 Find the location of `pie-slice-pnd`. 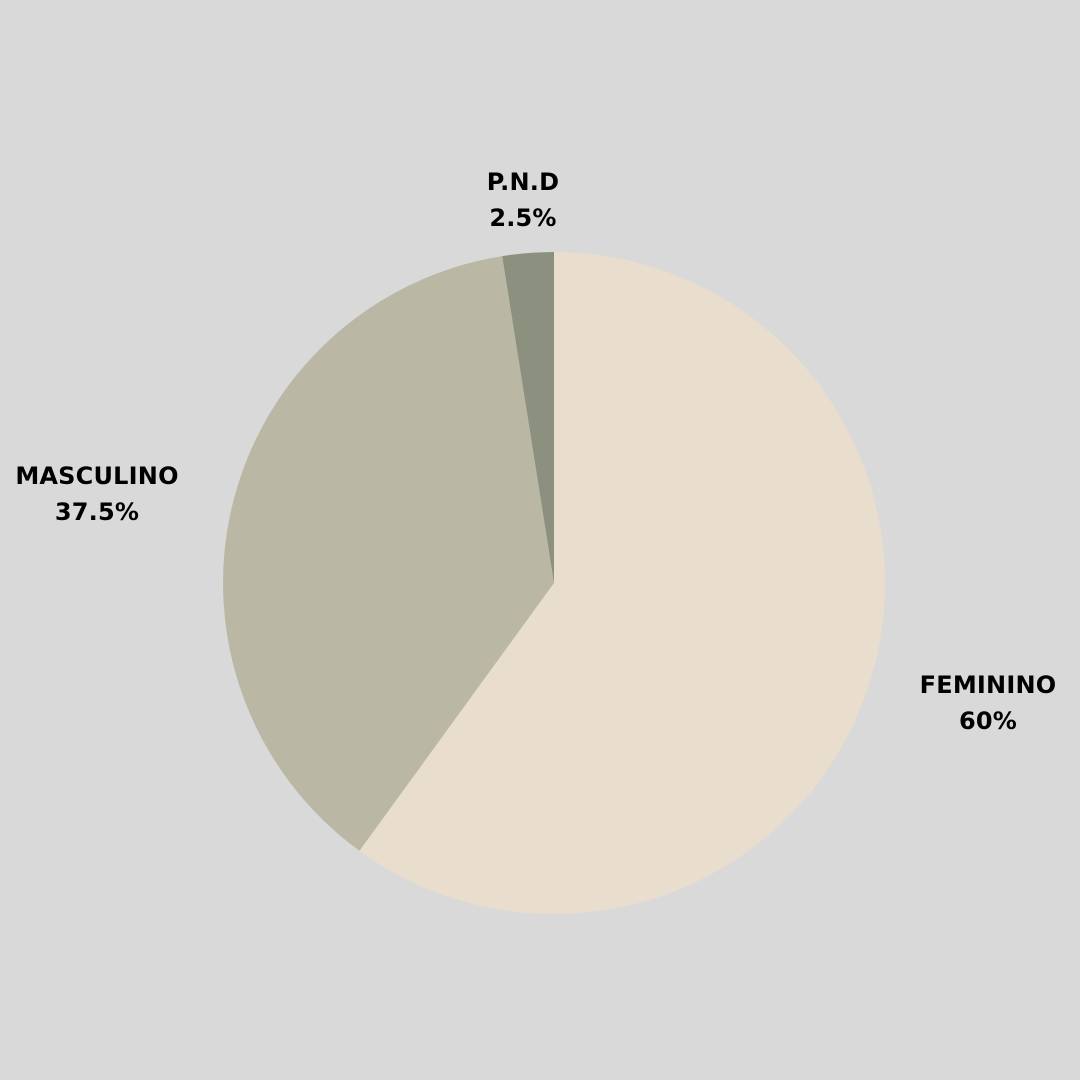

pie-slice-pnd is located at coordinates (528, 417).